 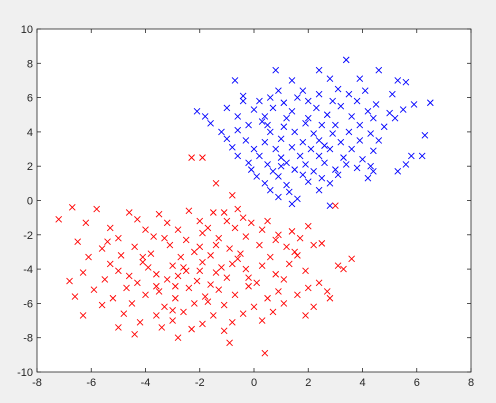 What do you see at coordinates (30, 64) in the screenshot?
I see `y-tick-label: 8` at bounding box center [30, 64].